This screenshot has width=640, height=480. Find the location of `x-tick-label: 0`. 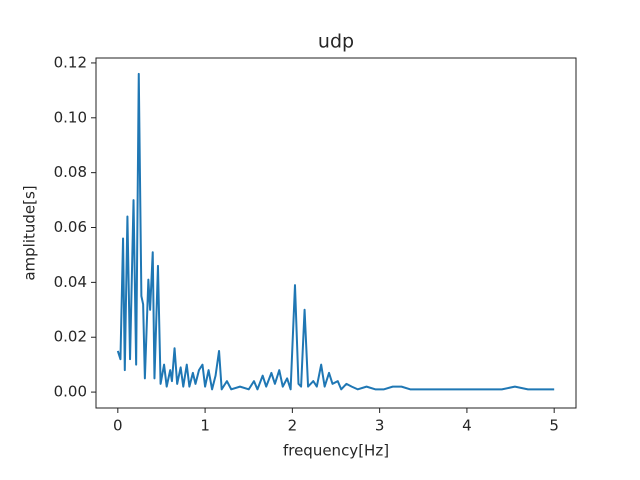

x-tick-label: 0 is located at coordinates (118, 426).